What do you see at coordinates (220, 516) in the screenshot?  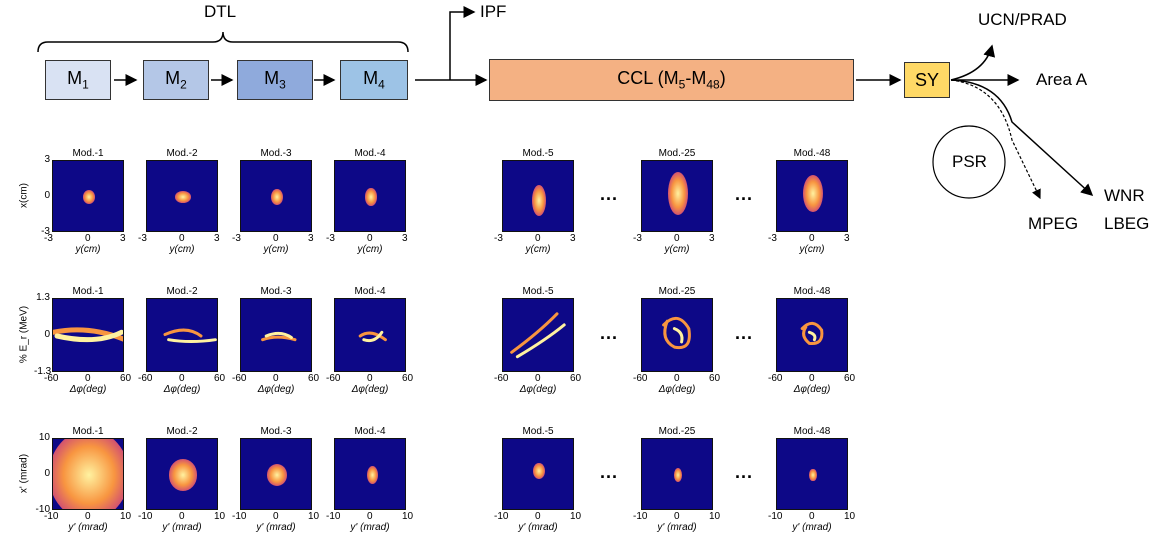 I see `plot-3-2-xtick-max: 10` at bounding box center [220, 516].